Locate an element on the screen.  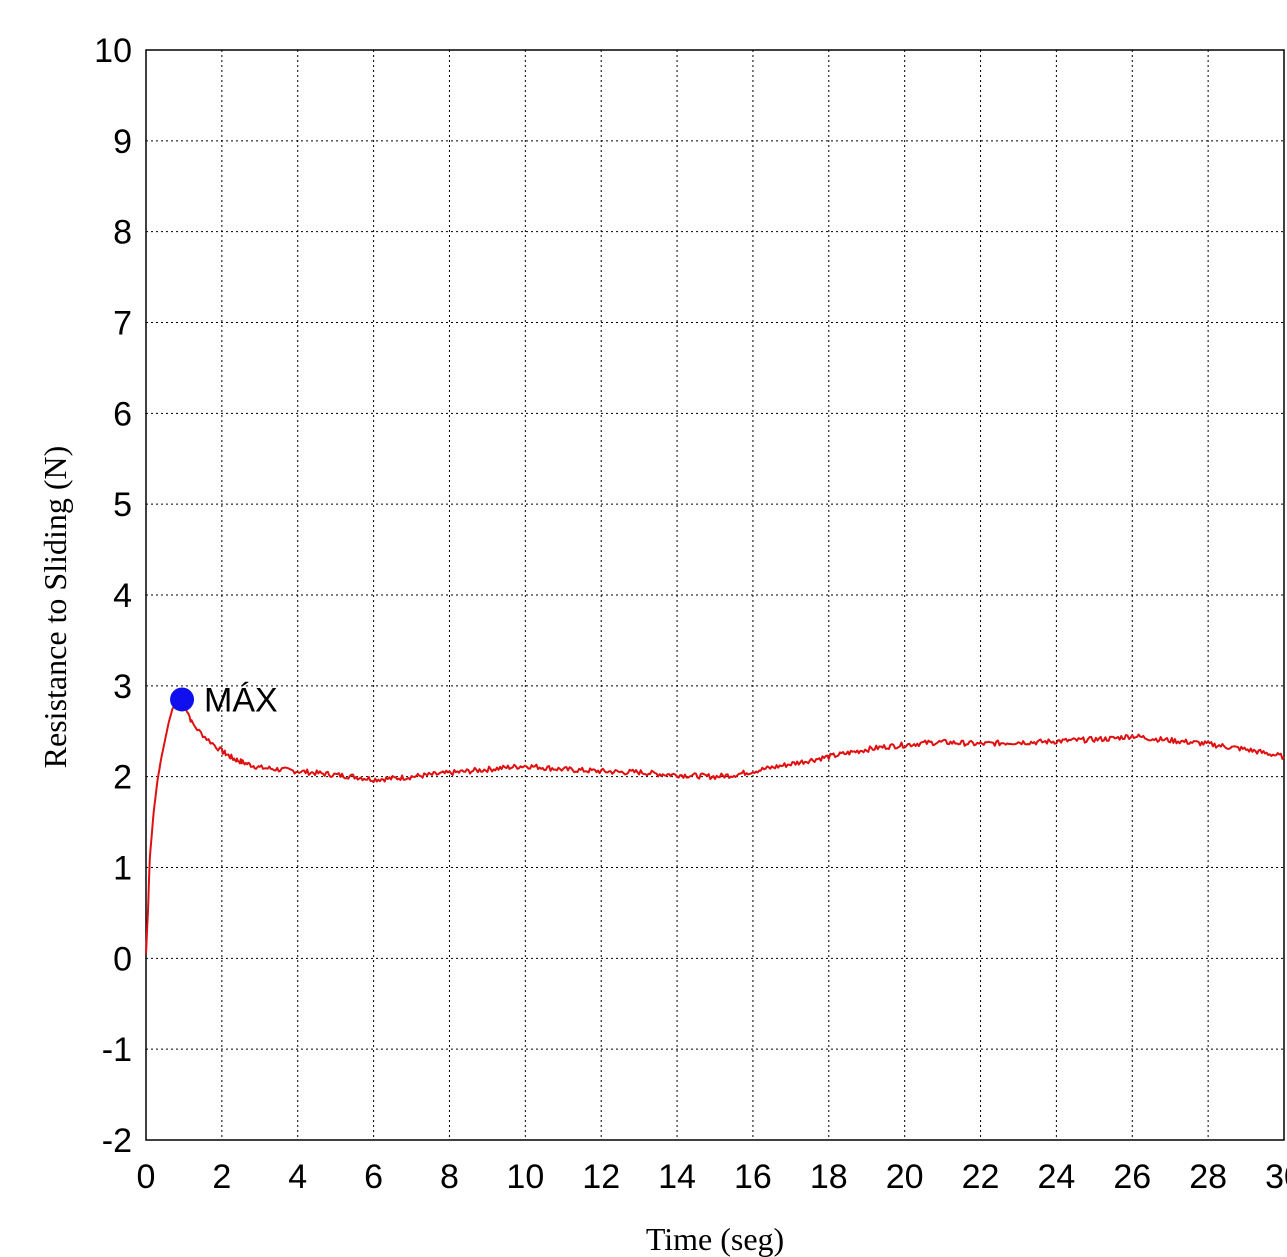
y-tick-label: 4 is located at coordinates (122, 596).